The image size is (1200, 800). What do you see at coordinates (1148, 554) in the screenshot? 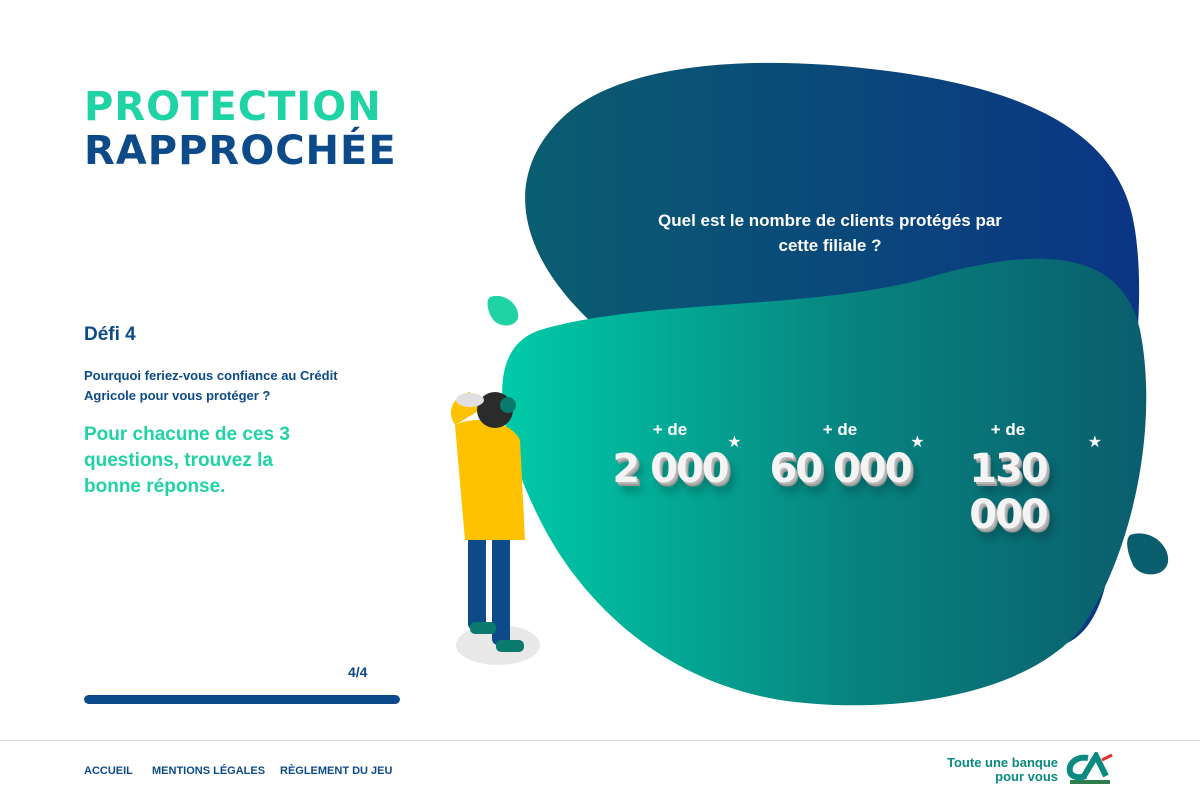
I see `dark-droplet` at bounding box center [1148, 554].